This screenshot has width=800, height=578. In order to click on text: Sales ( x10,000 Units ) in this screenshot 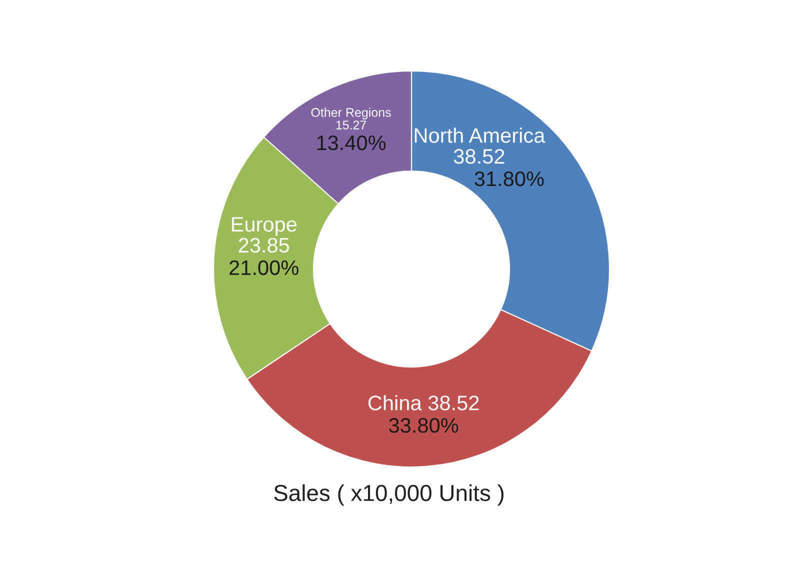, I will do `click(389, 495)`.